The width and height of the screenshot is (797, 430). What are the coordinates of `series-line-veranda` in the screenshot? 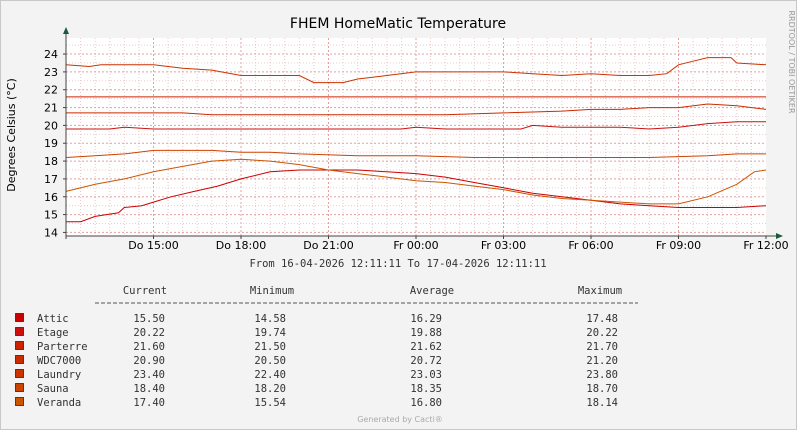 It's located at (416, 181).